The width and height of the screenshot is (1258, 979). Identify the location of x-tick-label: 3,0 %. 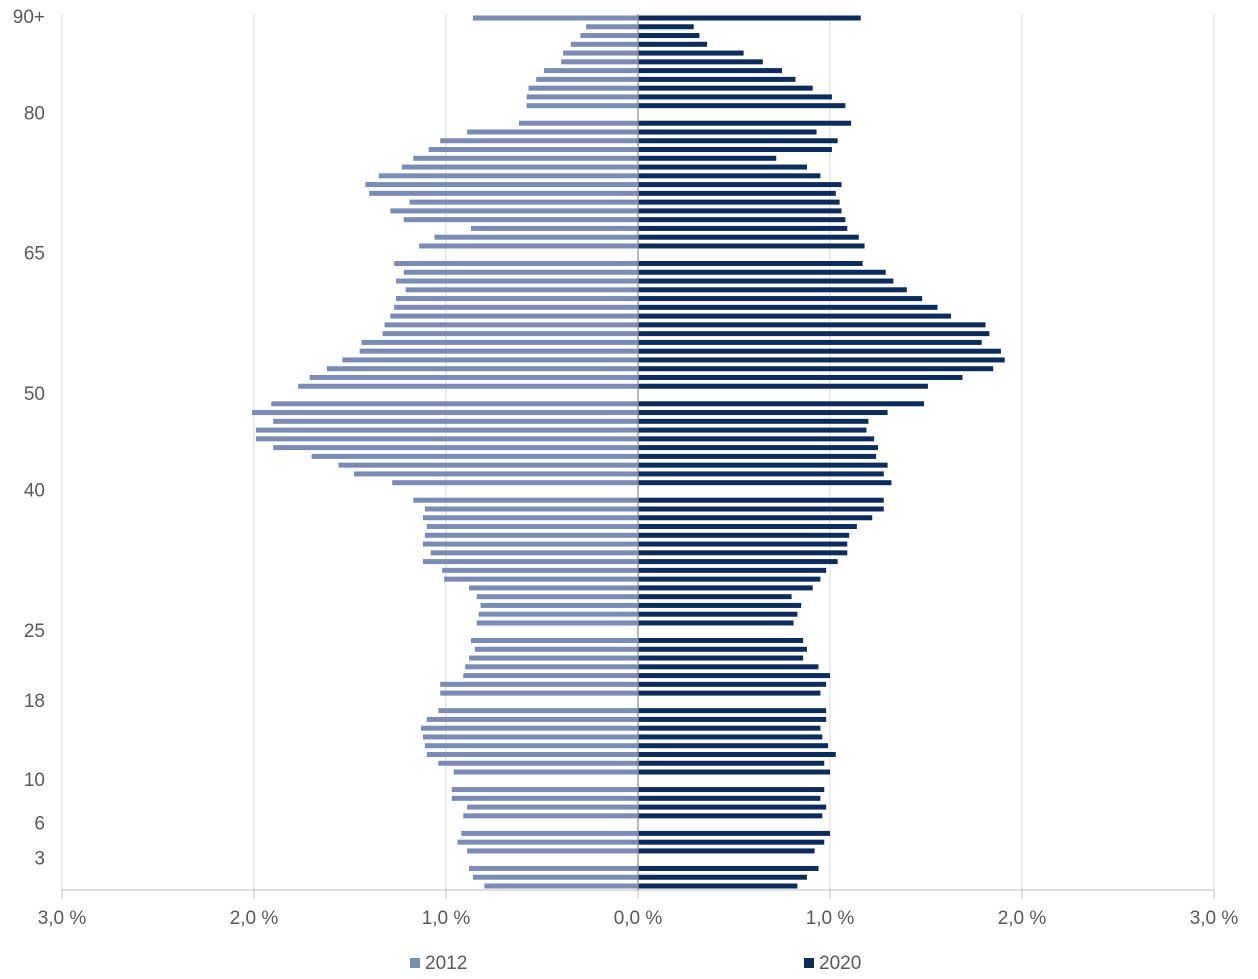
(62, 918).